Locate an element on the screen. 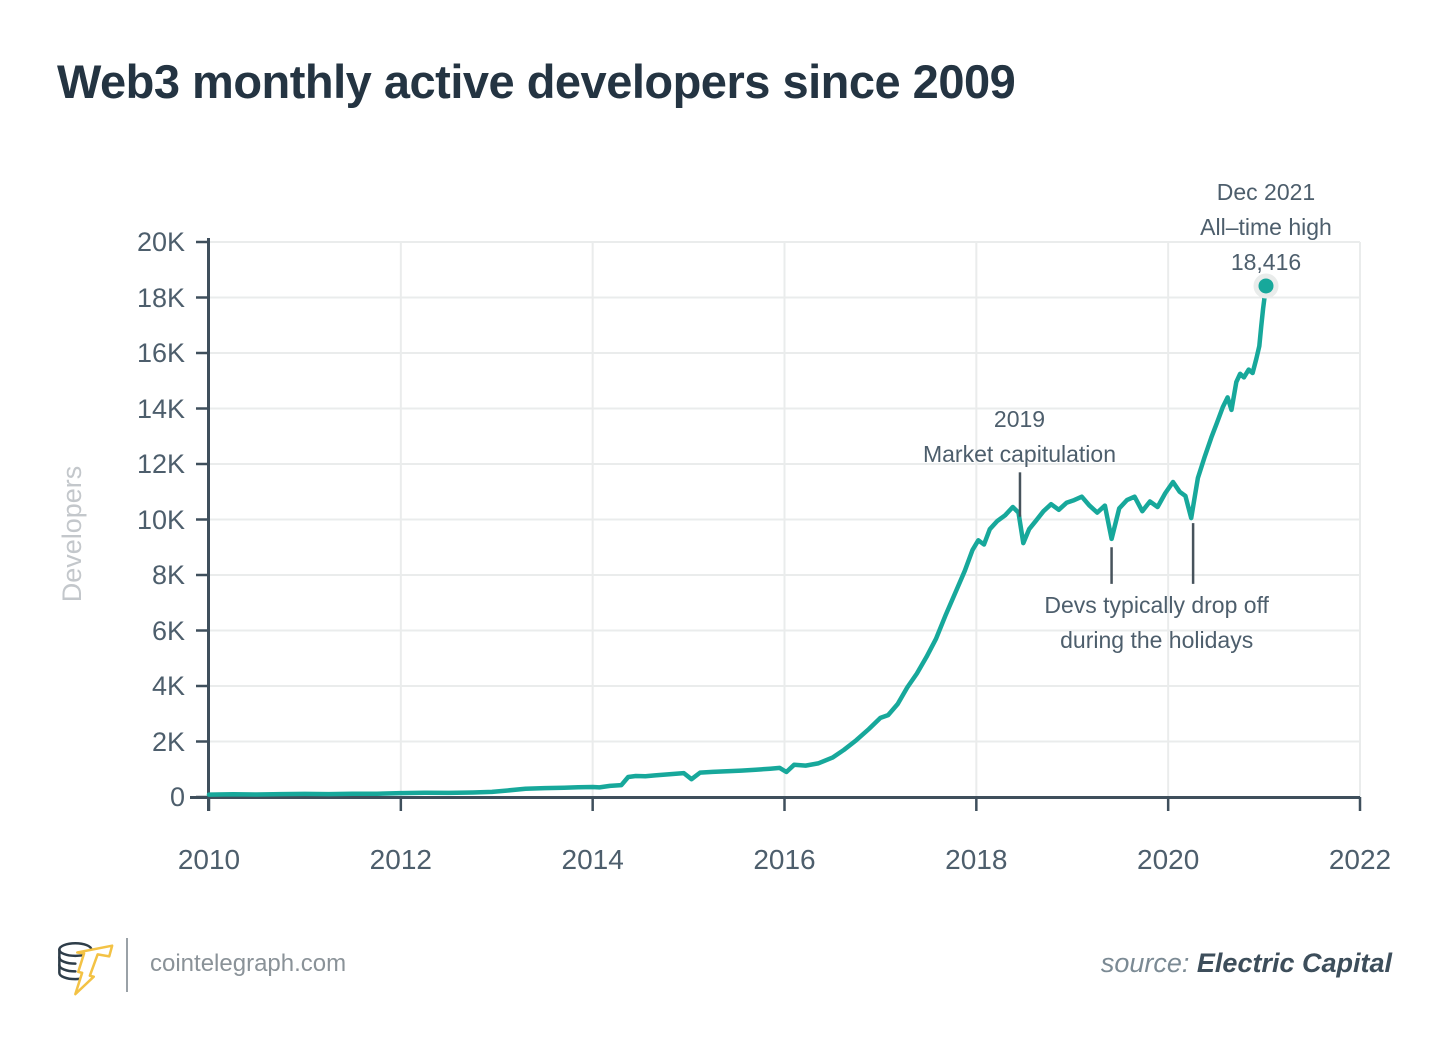  x-axis-tick-label: 2012 is located at coordinates (400, 859).